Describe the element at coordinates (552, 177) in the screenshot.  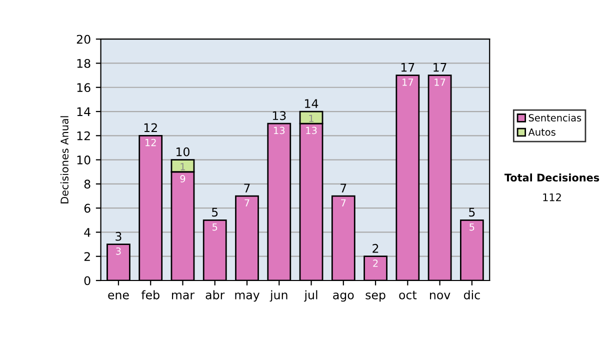
I see `text: Total Decisiones` at that location.